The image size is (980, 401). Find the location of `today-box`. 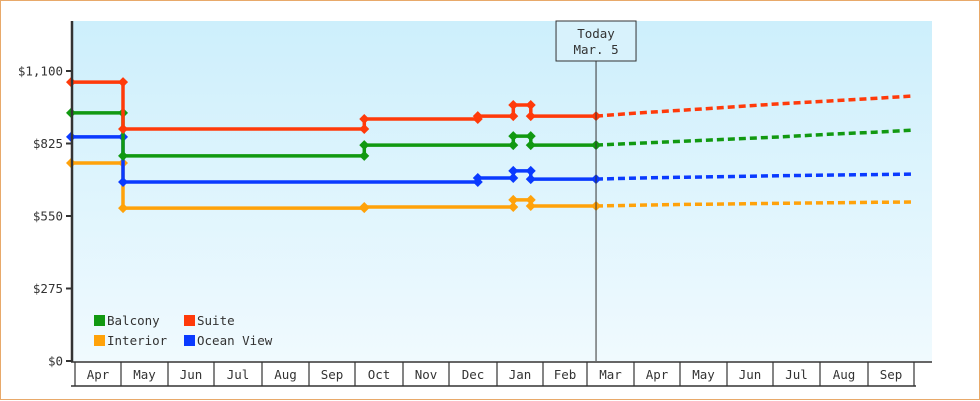

today-box is located at coordinates (596, 41).